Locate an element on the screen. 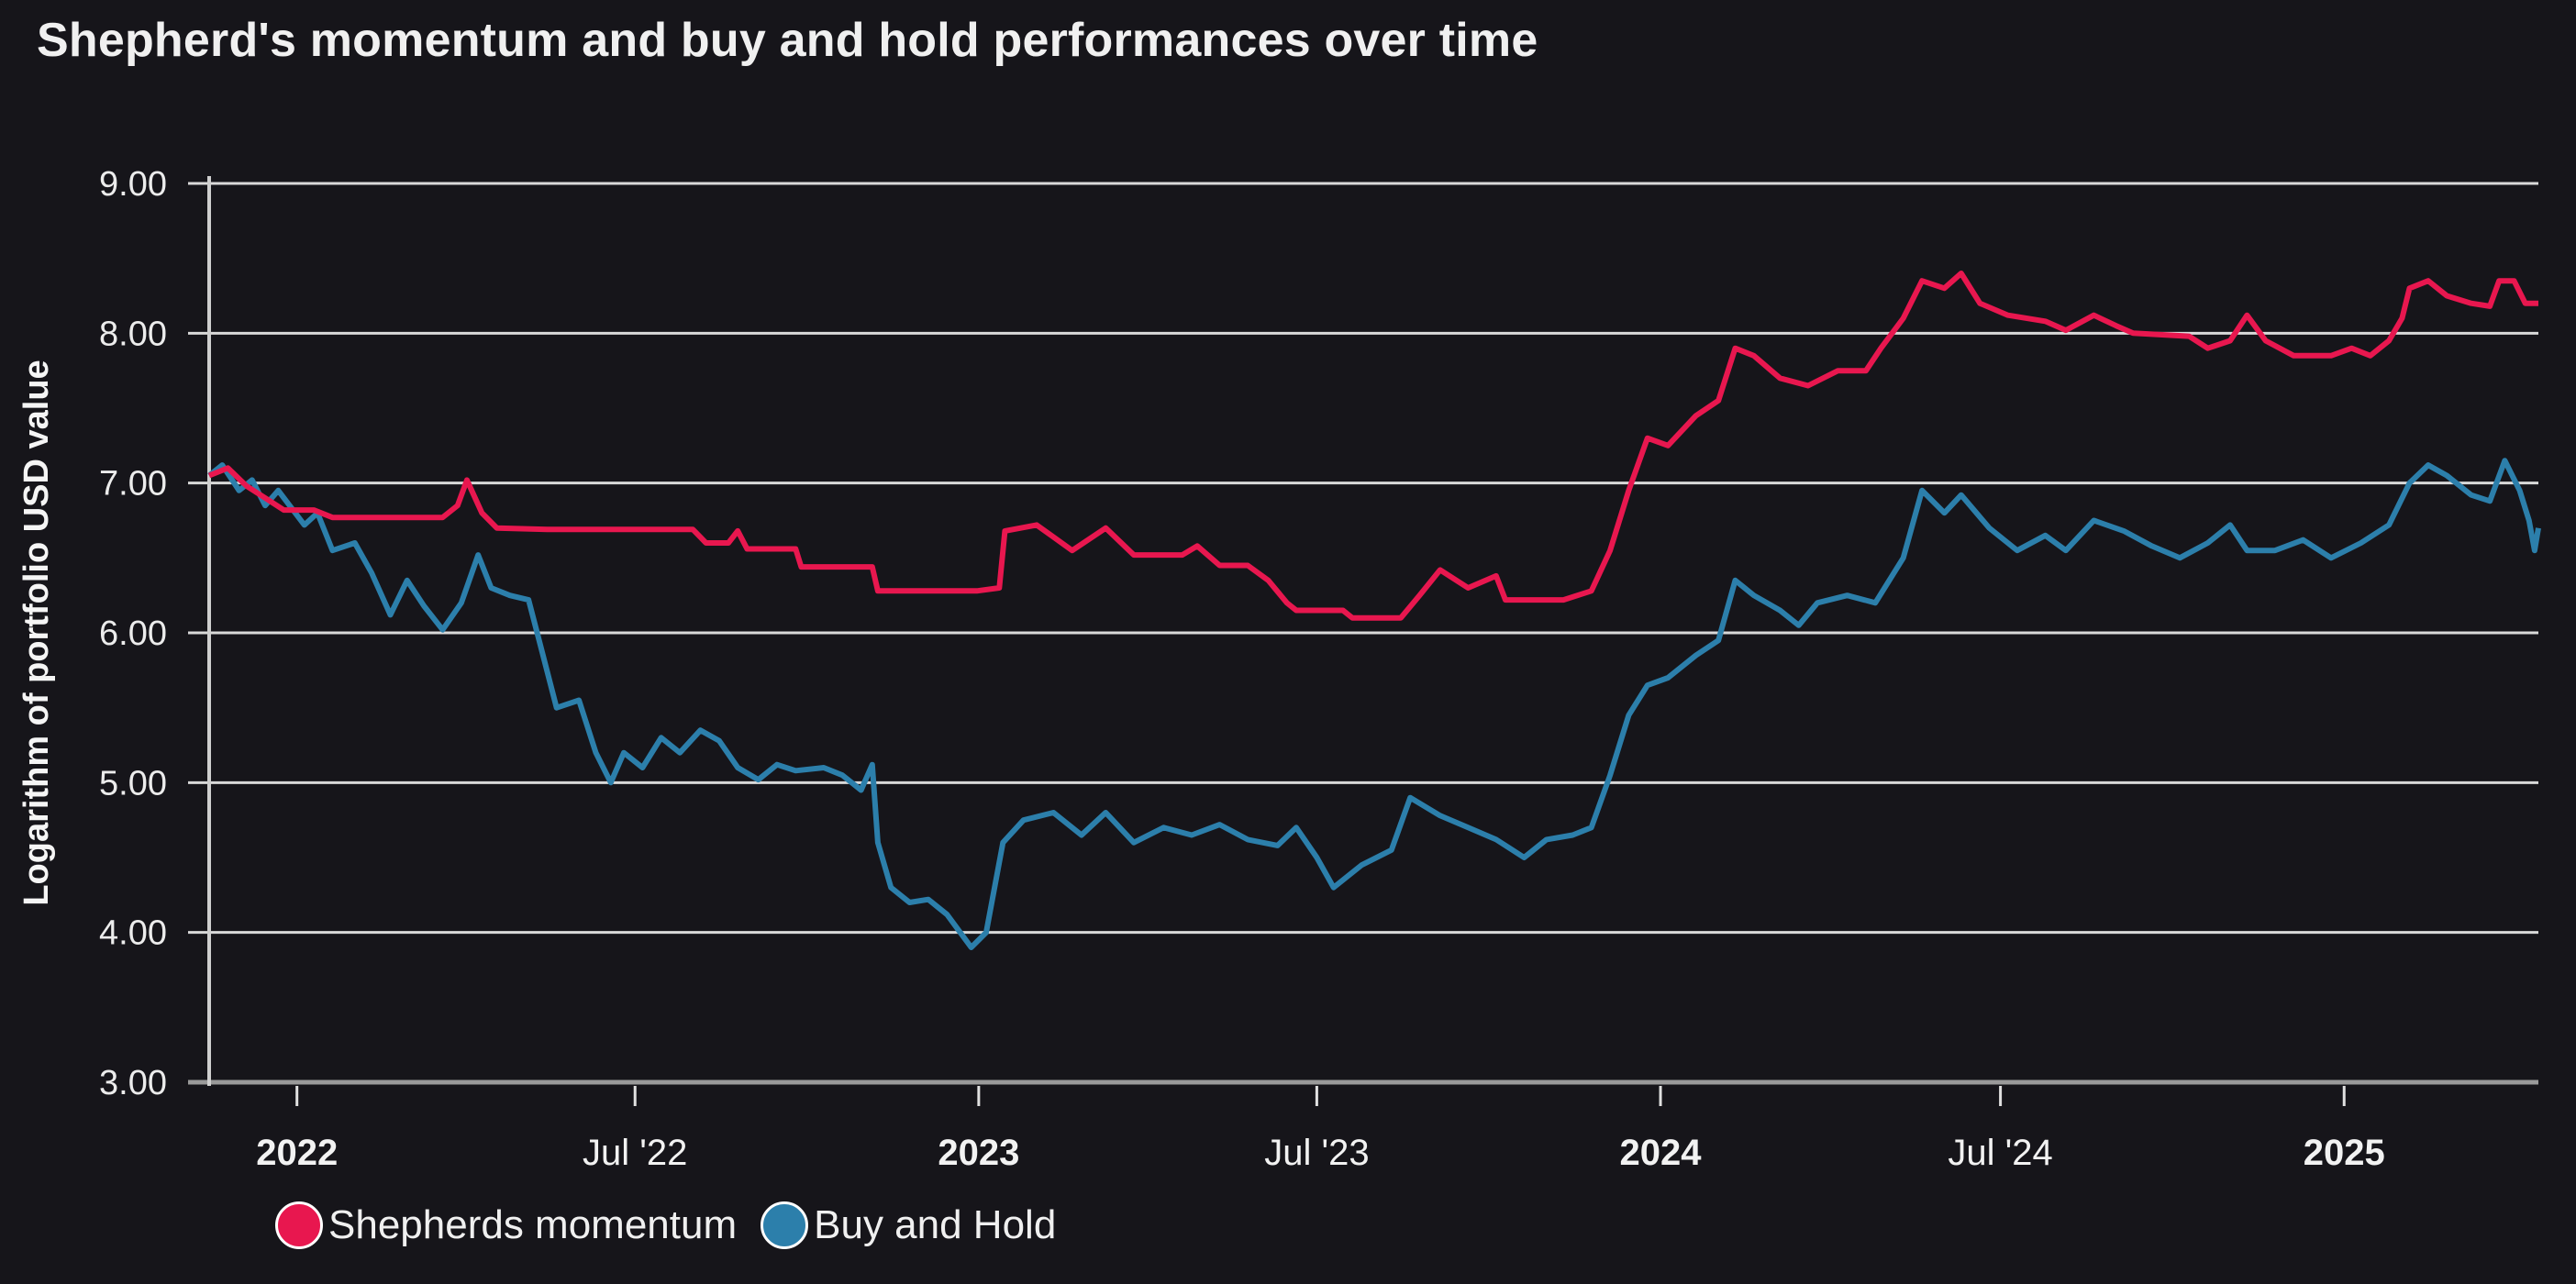 The width and height of the screenshot is (2576, 1284). legend-swatch-momentum is located at coordinates (299, 1225).